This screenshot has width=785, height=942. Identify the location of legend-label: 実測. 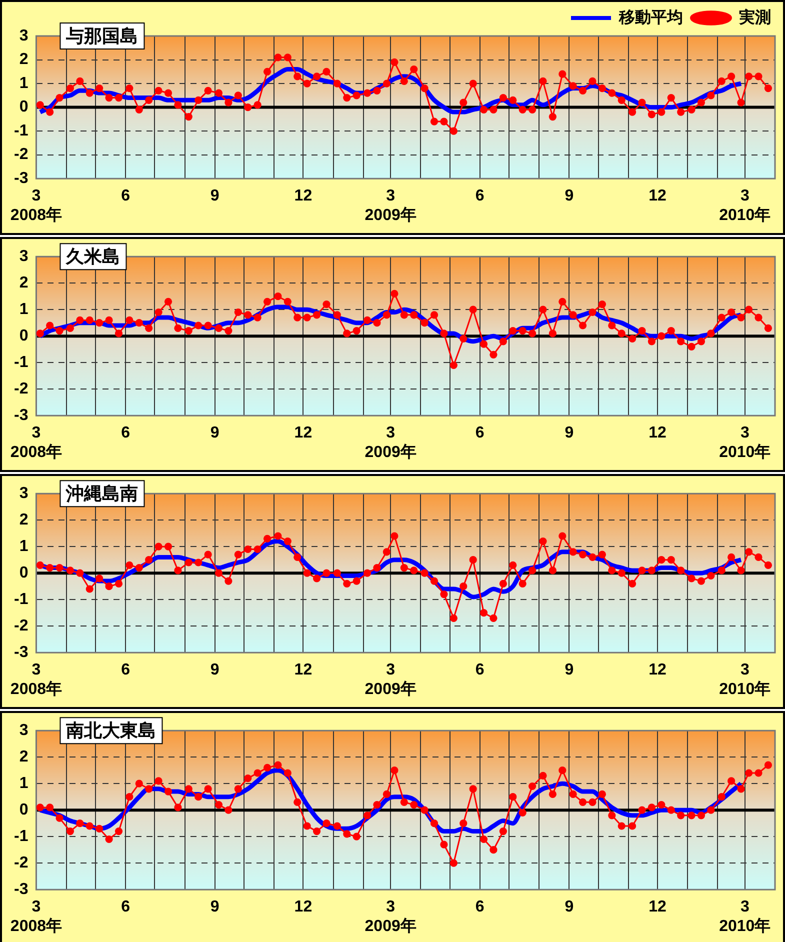
(754, 16).